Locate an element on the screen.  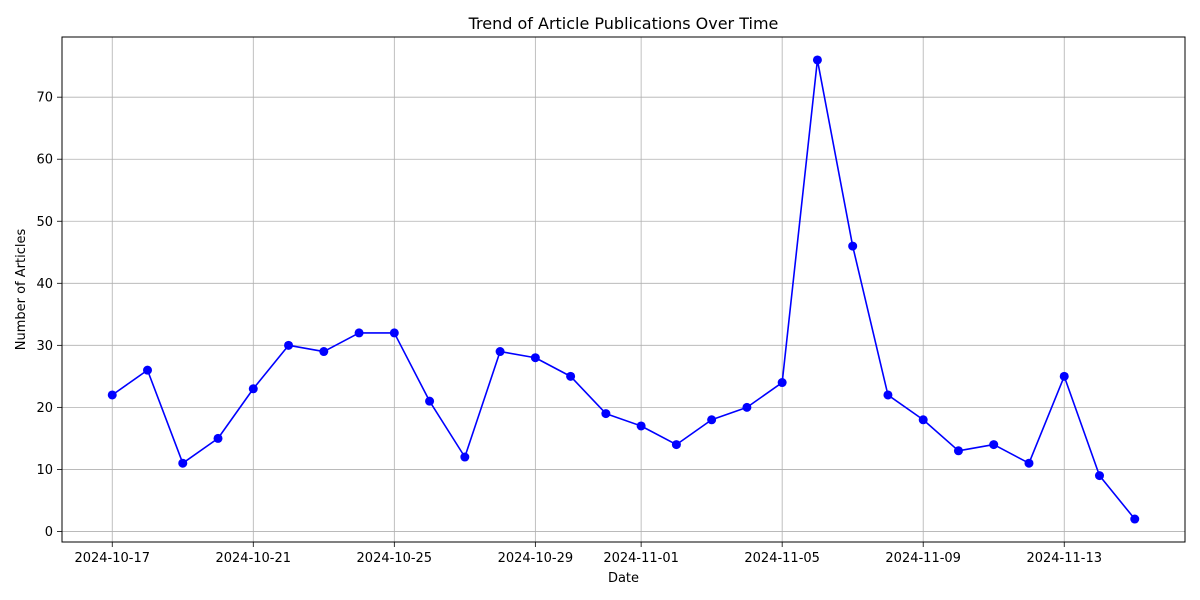
x-tick-label: 2024-11-05 is located at coordinates (782, 558).